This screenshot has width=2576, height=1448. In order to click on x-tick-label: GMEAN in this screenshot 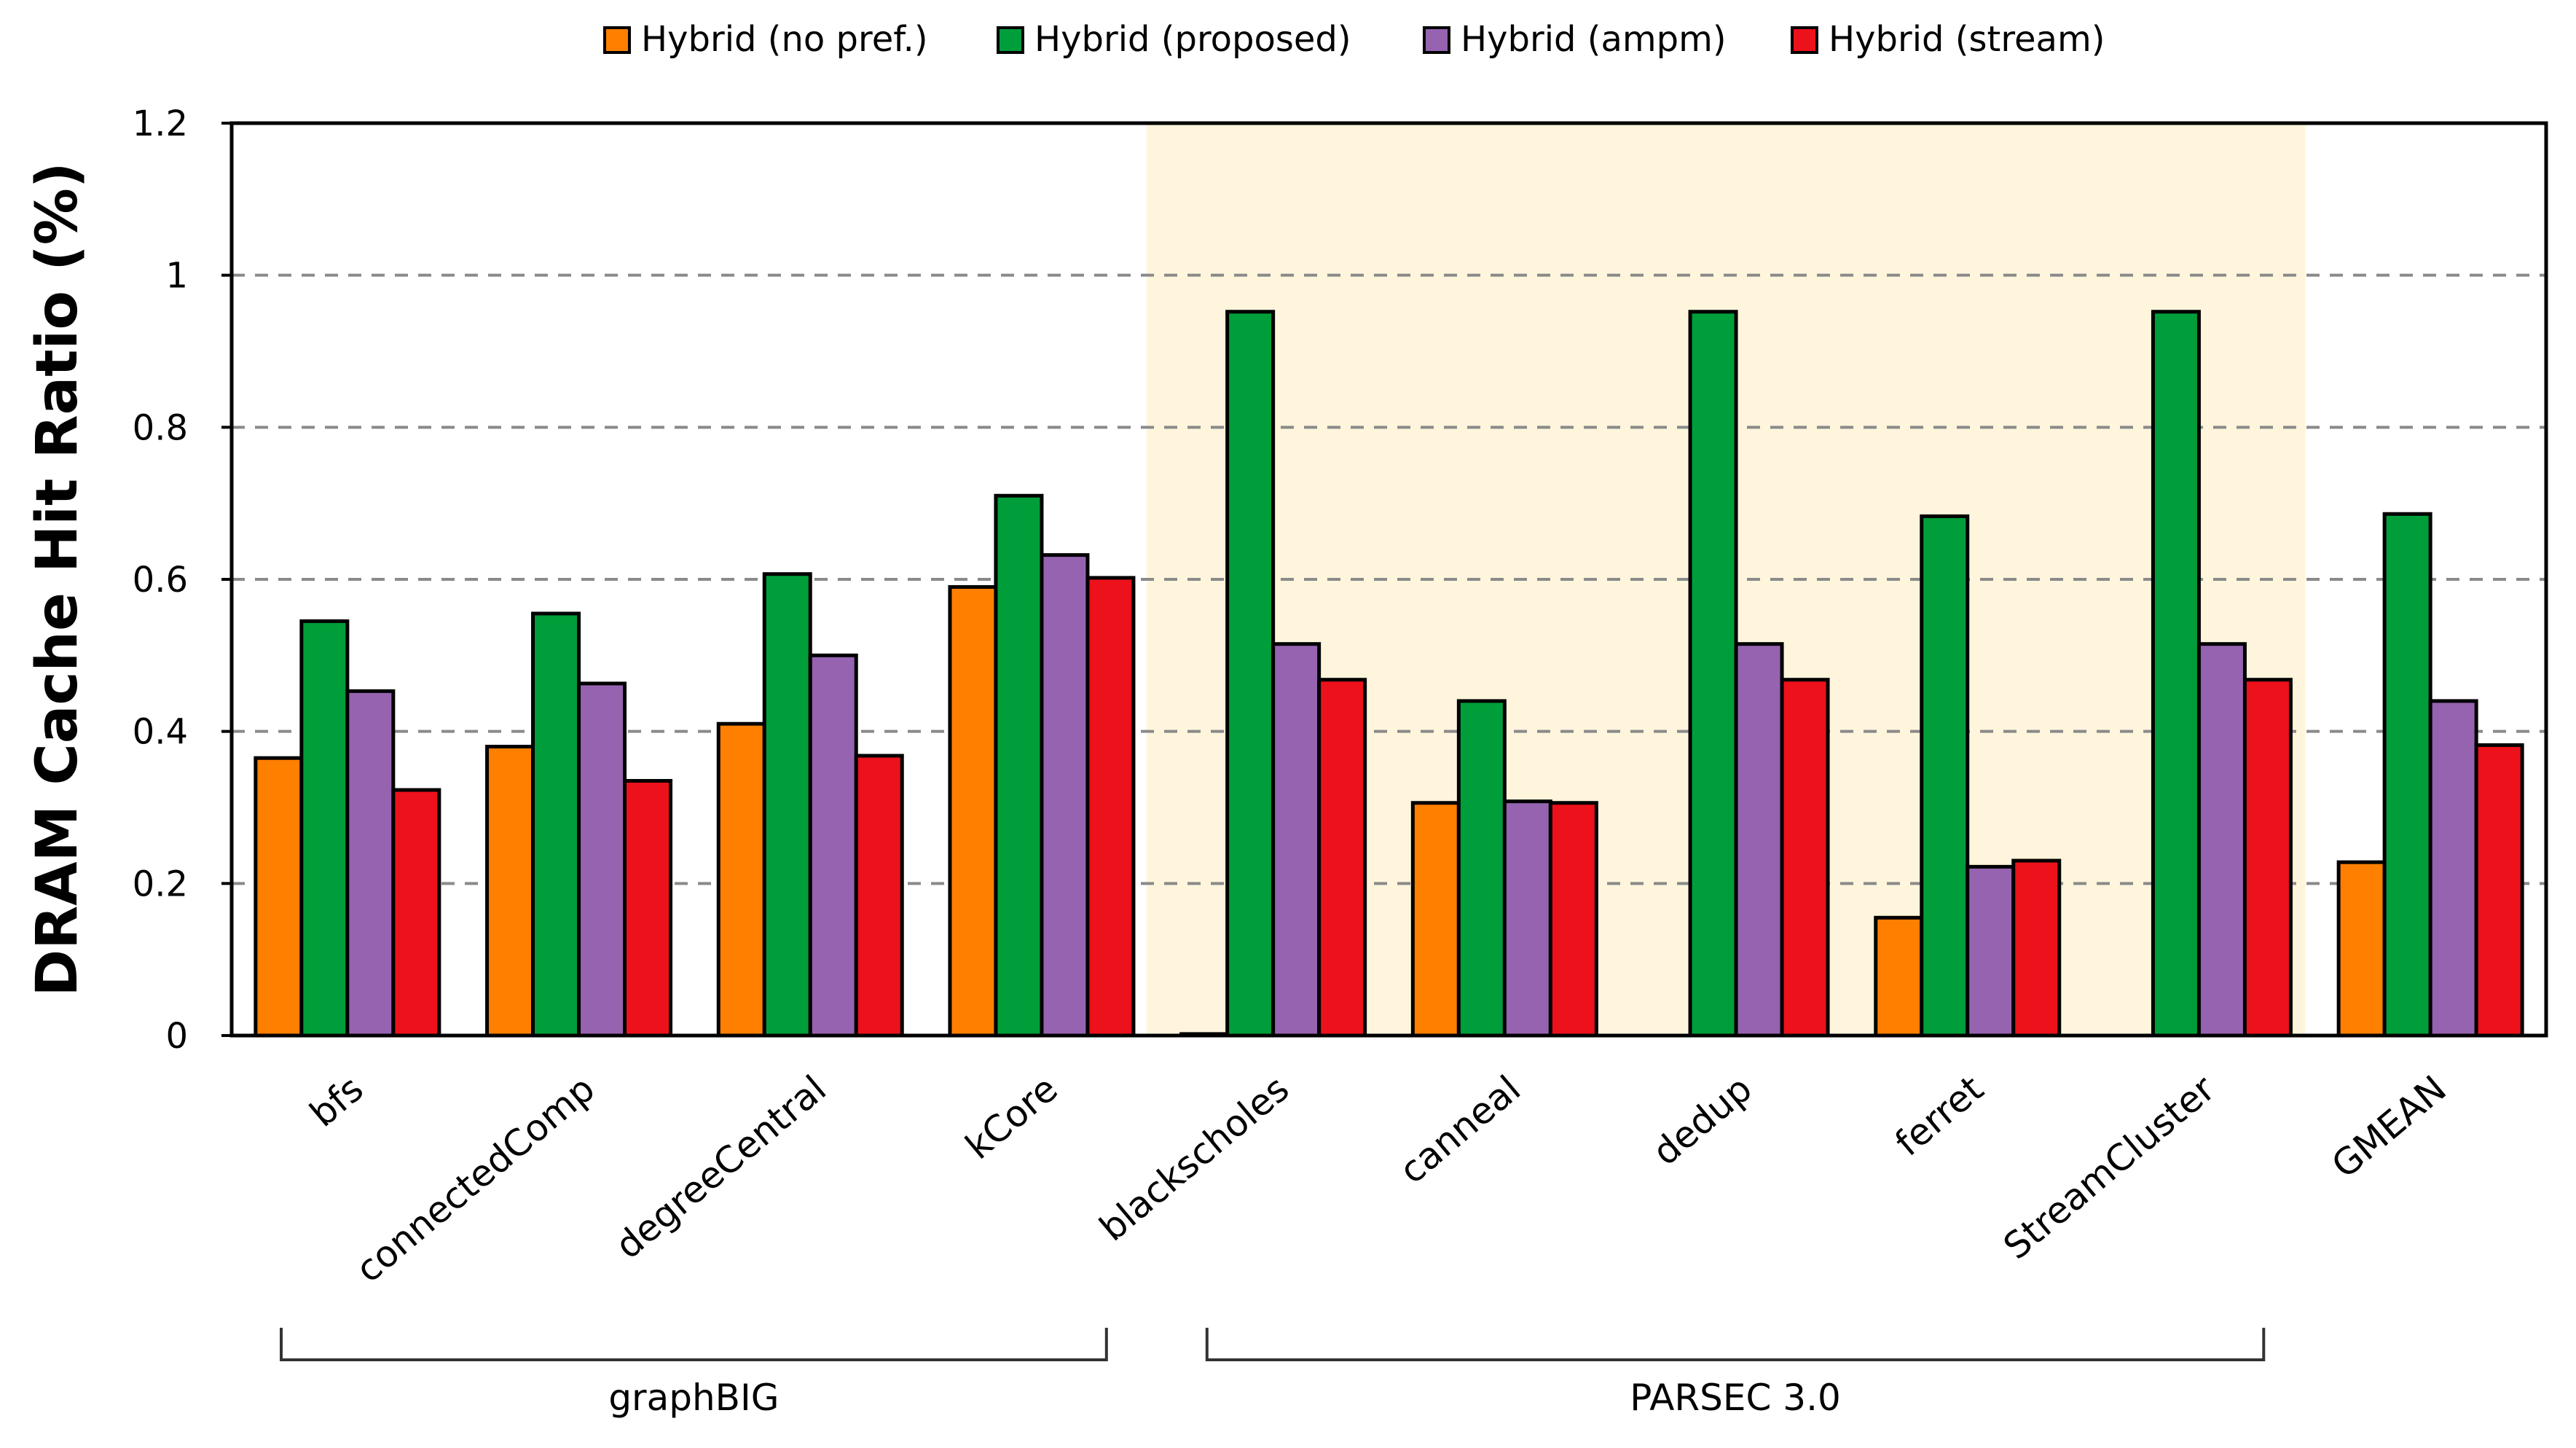, I will do `click(2389, 1127)`.